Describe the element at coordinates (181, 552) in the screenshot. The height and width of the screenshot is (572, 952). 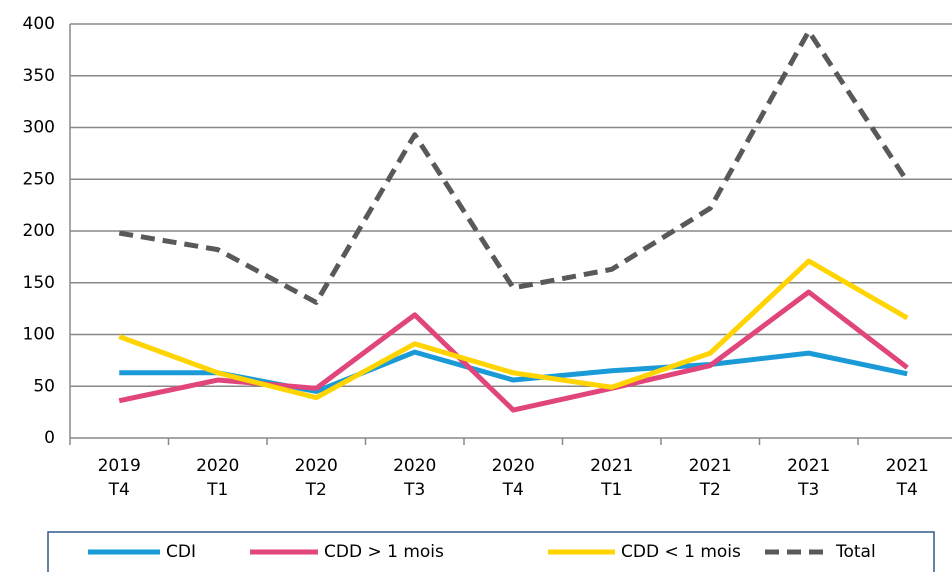
I see `legend-label: CDI` at that location.